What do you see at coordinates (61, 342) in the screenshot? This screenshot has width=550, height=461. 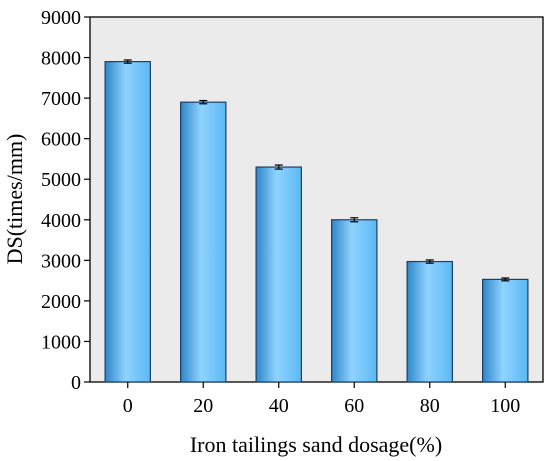 I see `y-tick-label: 1000` at bounding box center [61, 342].